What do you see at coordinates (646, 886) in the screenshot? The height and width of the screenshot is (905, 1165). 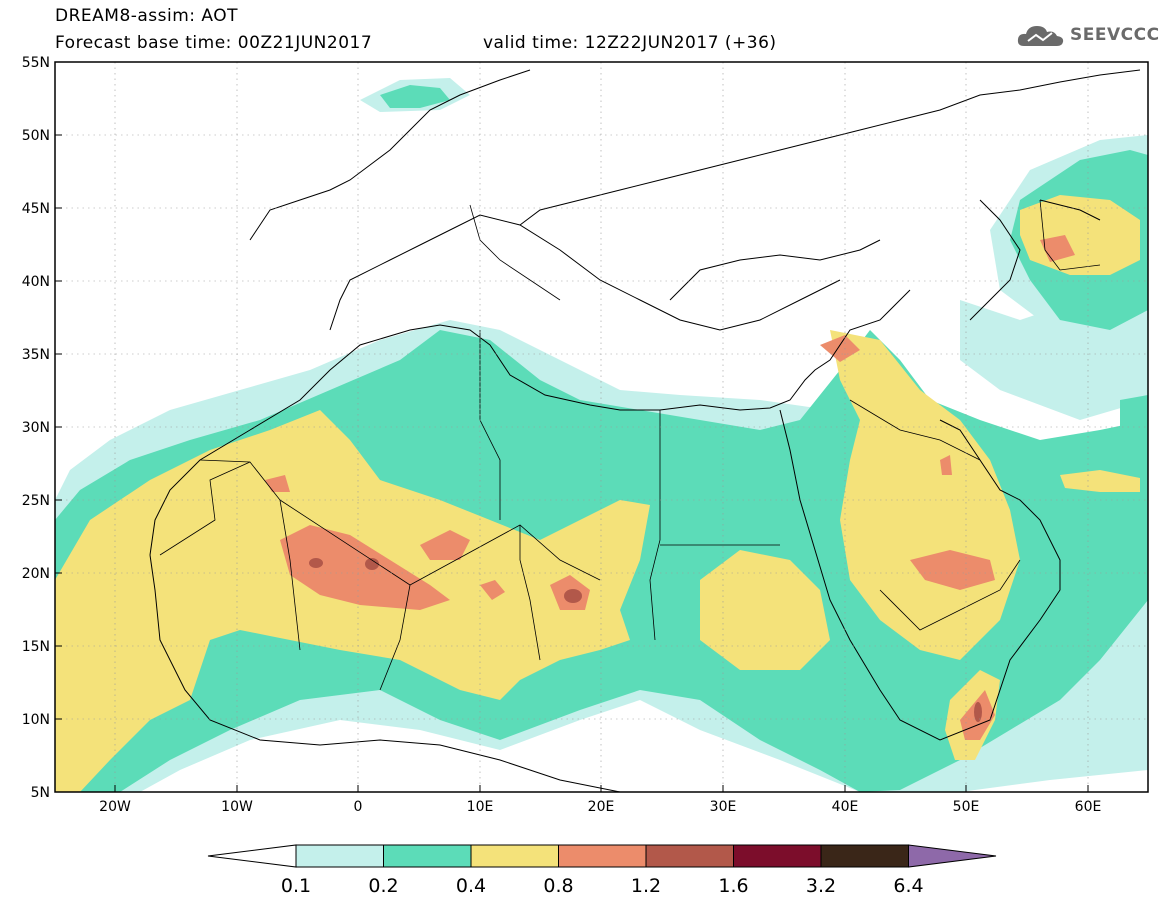 I see `colorbar-label: 1.2` at bounding box center [646, 886].